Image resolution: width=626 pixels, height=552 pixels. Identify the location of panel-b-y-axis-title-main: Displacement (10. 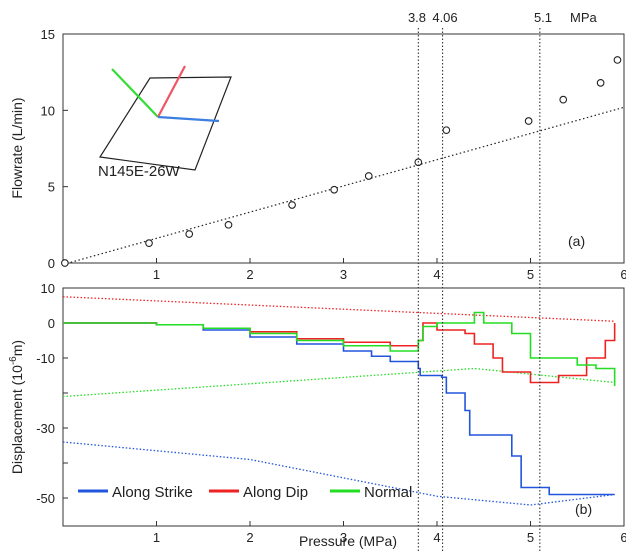
(17, 419).